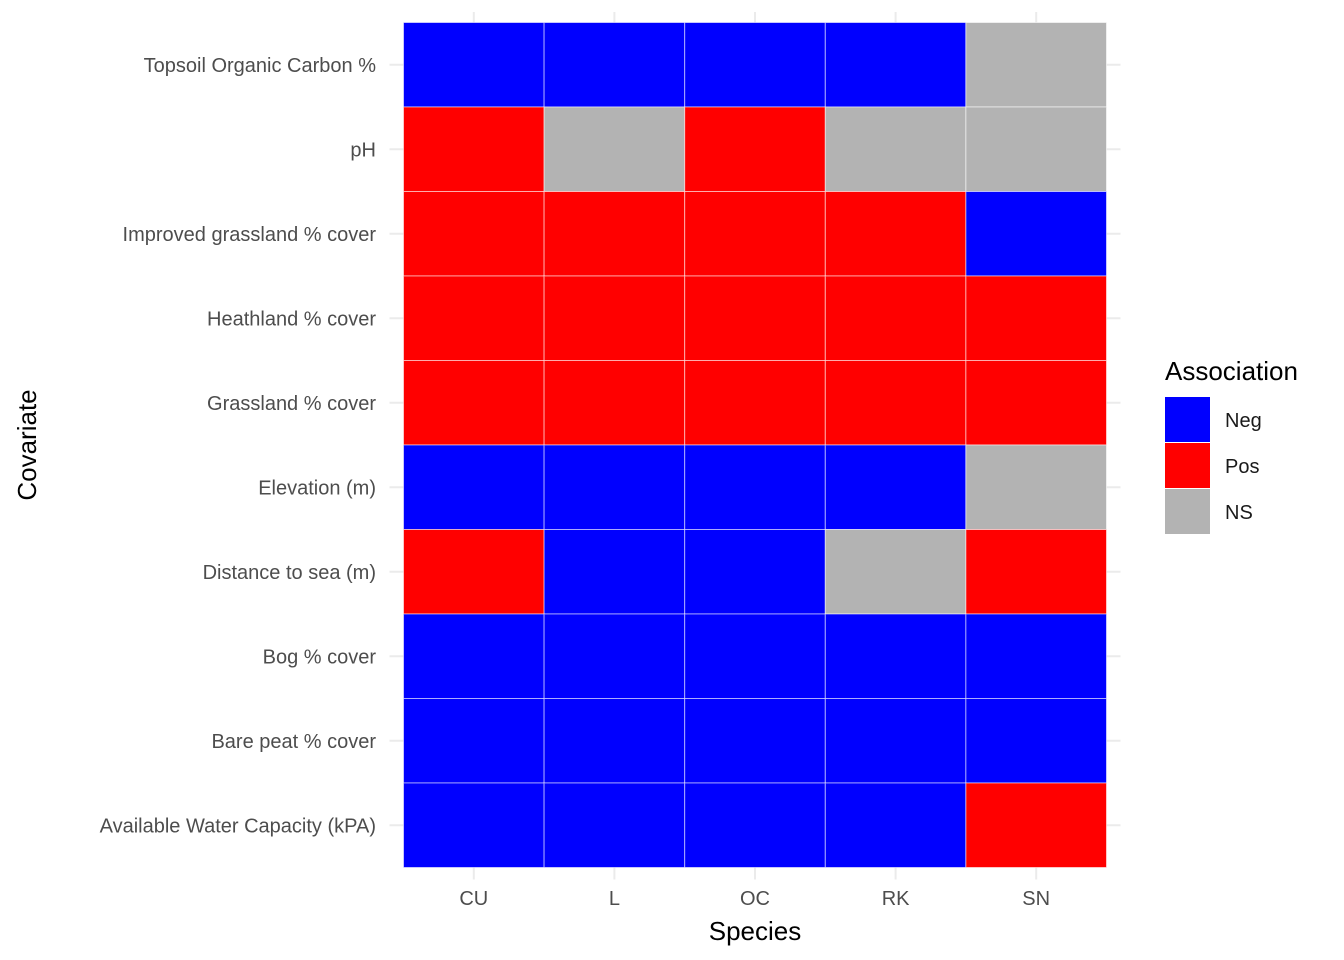 This screenshot has height=960, width=1344. Describe the element at coordinates (260, 66) in the screenshot. I see `y-tick-label: Topsoil Organic Carbon %` at that location.